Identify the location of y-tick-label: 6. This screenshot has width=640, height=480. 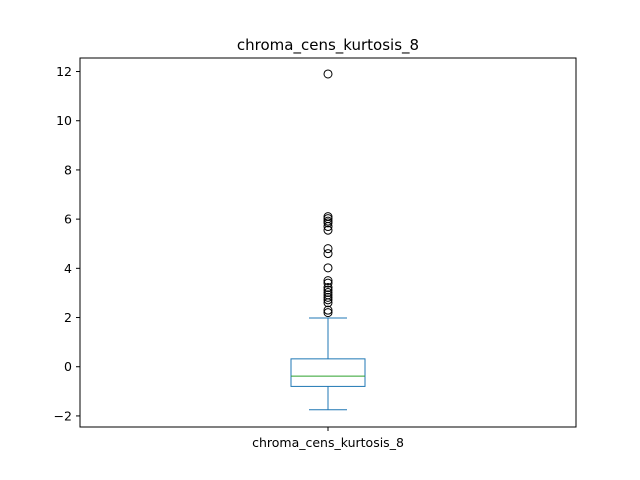
(68, 219).